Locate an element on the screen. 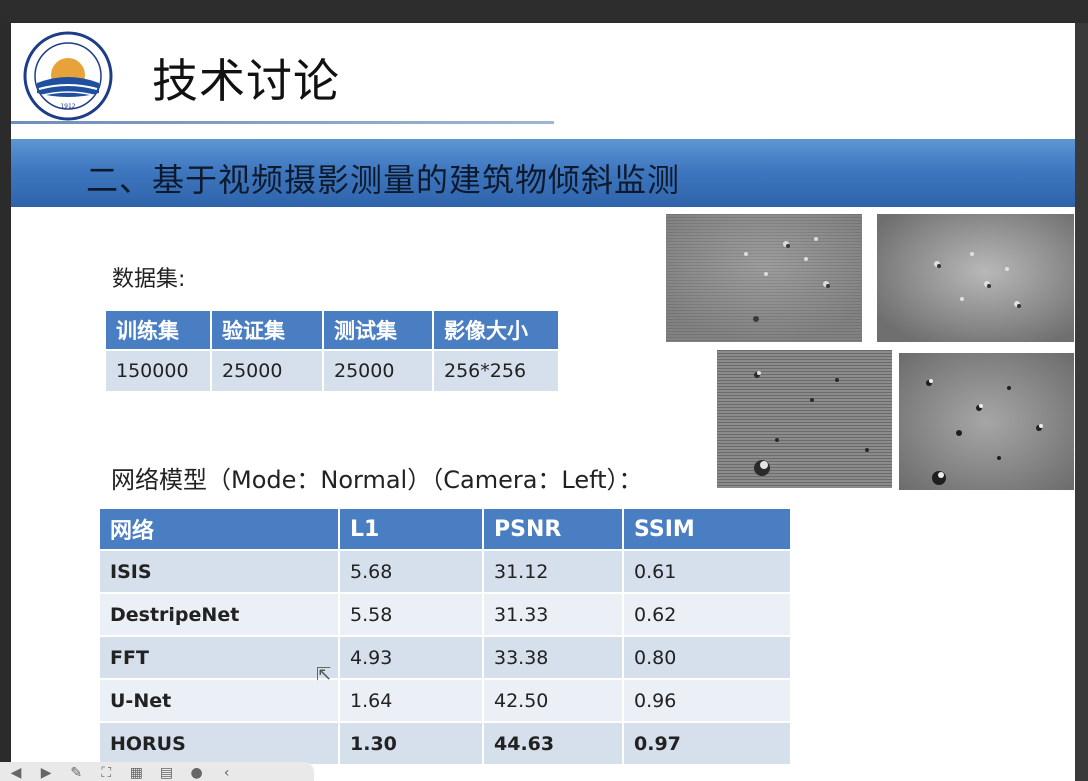 The image size is (1088, 781). section-banner-text: 二、基于视频摄影测量的建筑物倾斜监测 is located at coordinates (383, 180).